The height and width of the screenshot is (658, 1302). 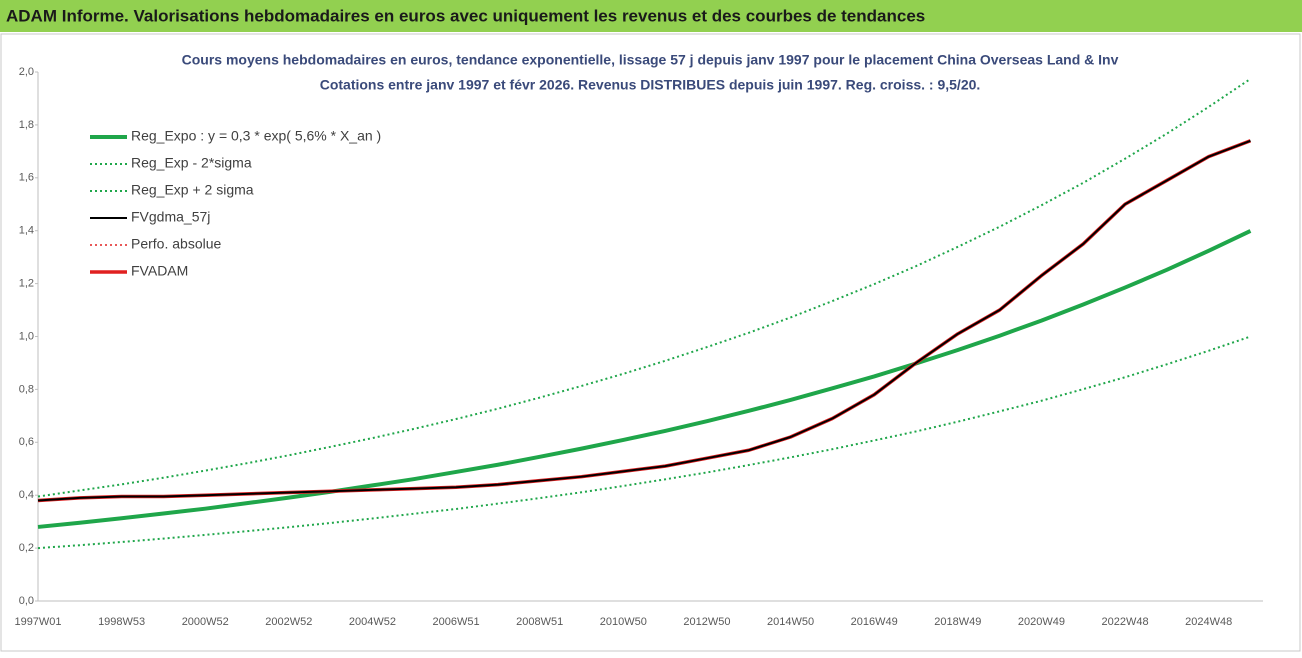 What do you see at coordinates (1041, 622) in the screenshot?
I see `x-tick-label: 2020W49` at bounding box center [1041, 622].